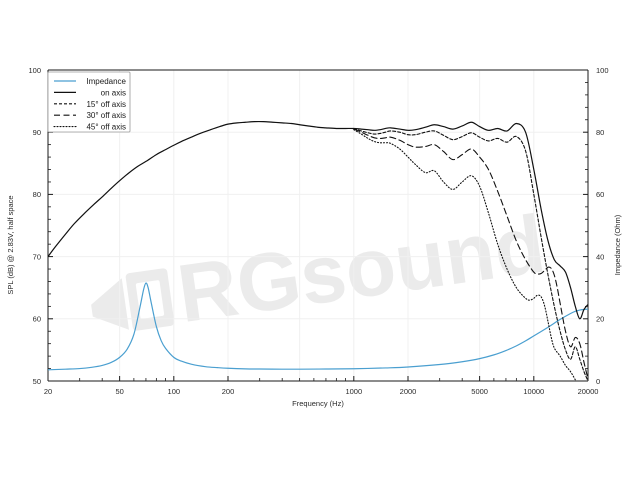 The image size is (630, 480). I want to click on legend-background, so click(89, 102).